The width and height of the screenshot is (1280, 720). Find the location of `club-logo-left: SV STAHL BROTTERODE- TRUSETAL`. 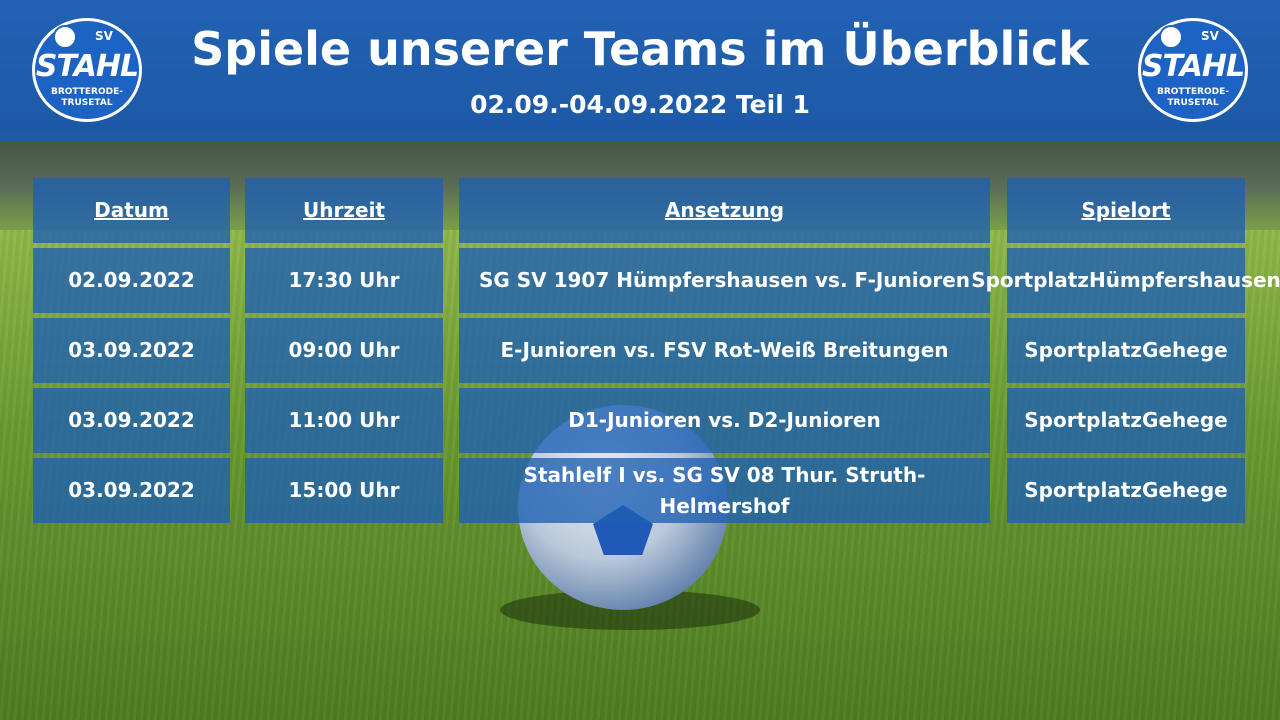

club-logo-left: SV STAHL BROTTERODE- TRUSETAL is located at coordinates (87, 70).